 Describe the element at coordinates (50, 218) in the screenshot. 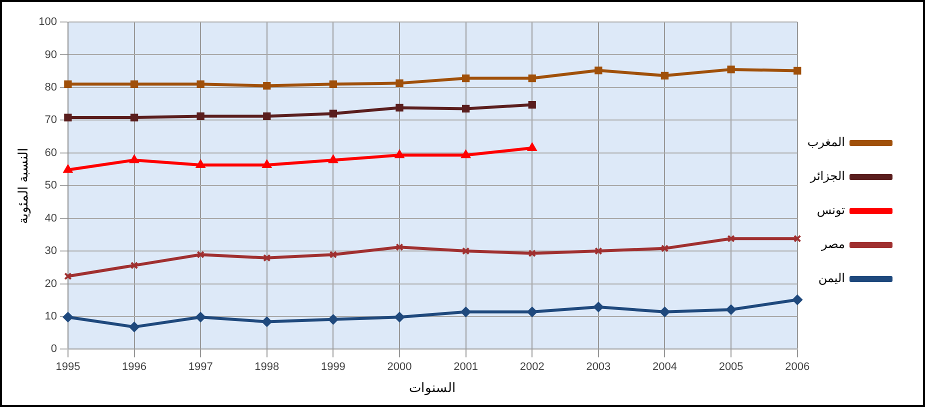

I see `y-tick-label: 40` at that location.